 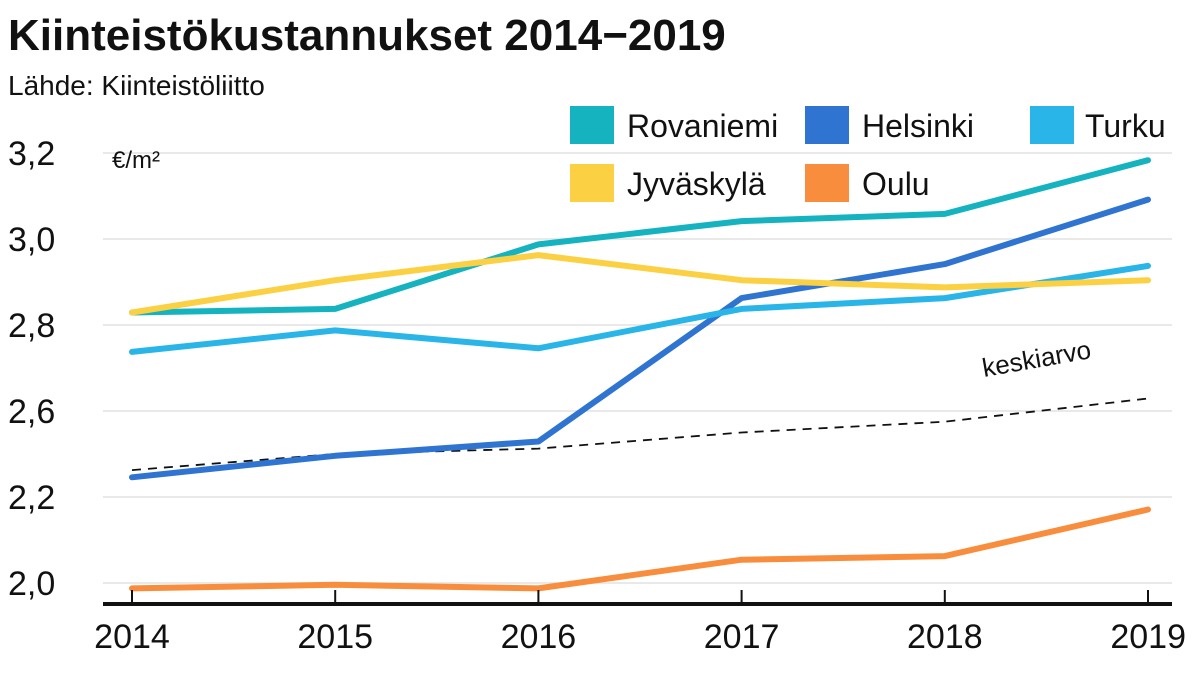 What do you see at coordinates (868, 154) in the screenshot?
I see `legend: Rovaniemi Helsinki Turku Jyväskylä Oulu` at bounding box center [868, 154].